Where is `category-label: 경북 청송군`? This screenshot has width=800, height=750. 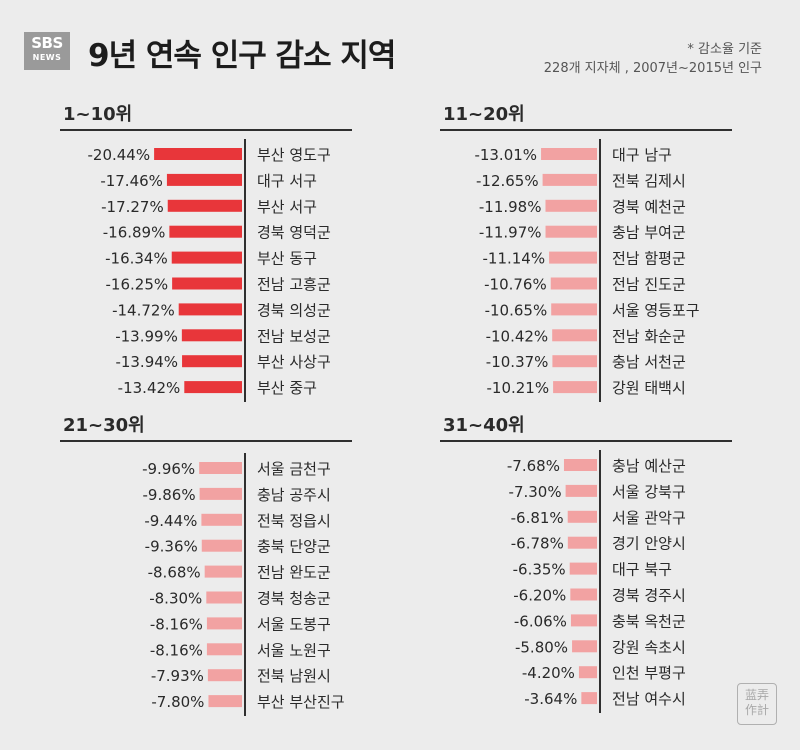
category-label: 경북 청송군 is located at coordinates (294, 599).